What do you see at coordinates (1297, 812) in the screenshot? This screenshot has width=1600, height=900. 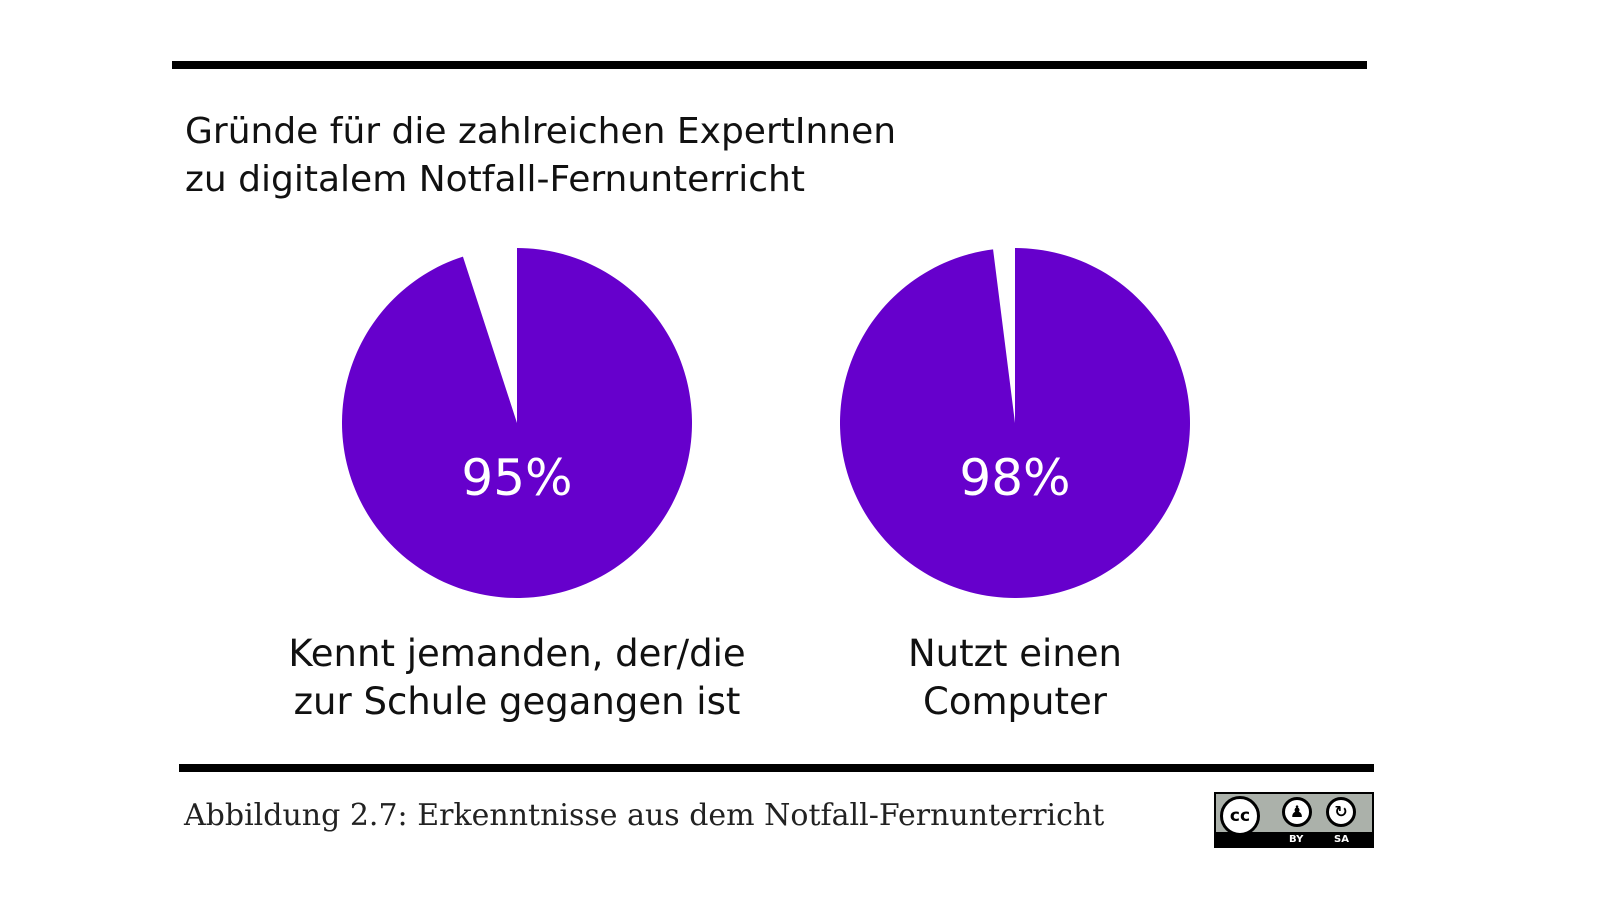 I see `person-icon: ♟` at bounding box center [1297, 812].